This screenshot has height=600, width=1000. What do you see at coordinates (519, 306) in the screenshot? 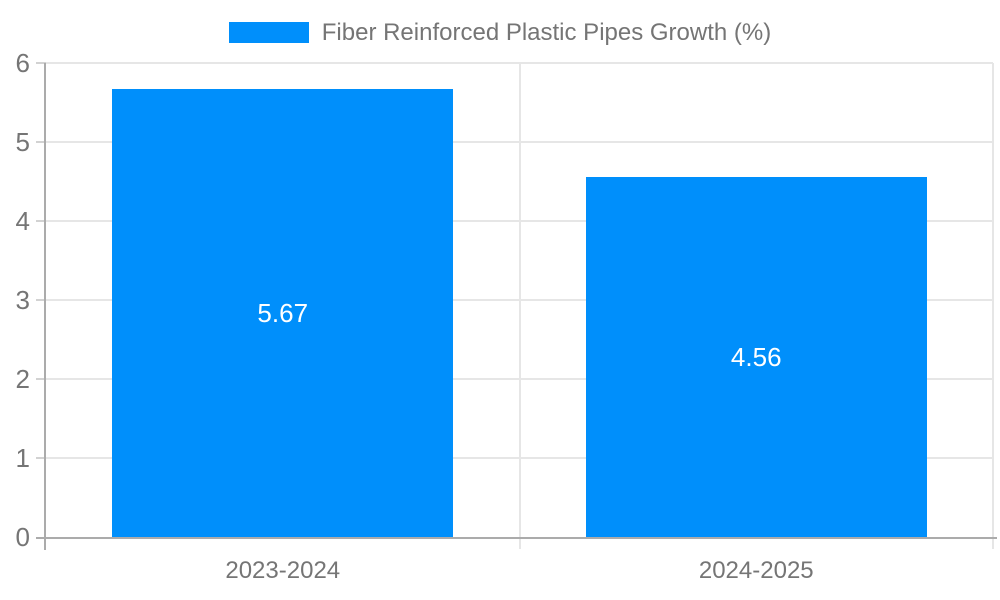
I see `category-separator-line` at bounding box center [519, 306].